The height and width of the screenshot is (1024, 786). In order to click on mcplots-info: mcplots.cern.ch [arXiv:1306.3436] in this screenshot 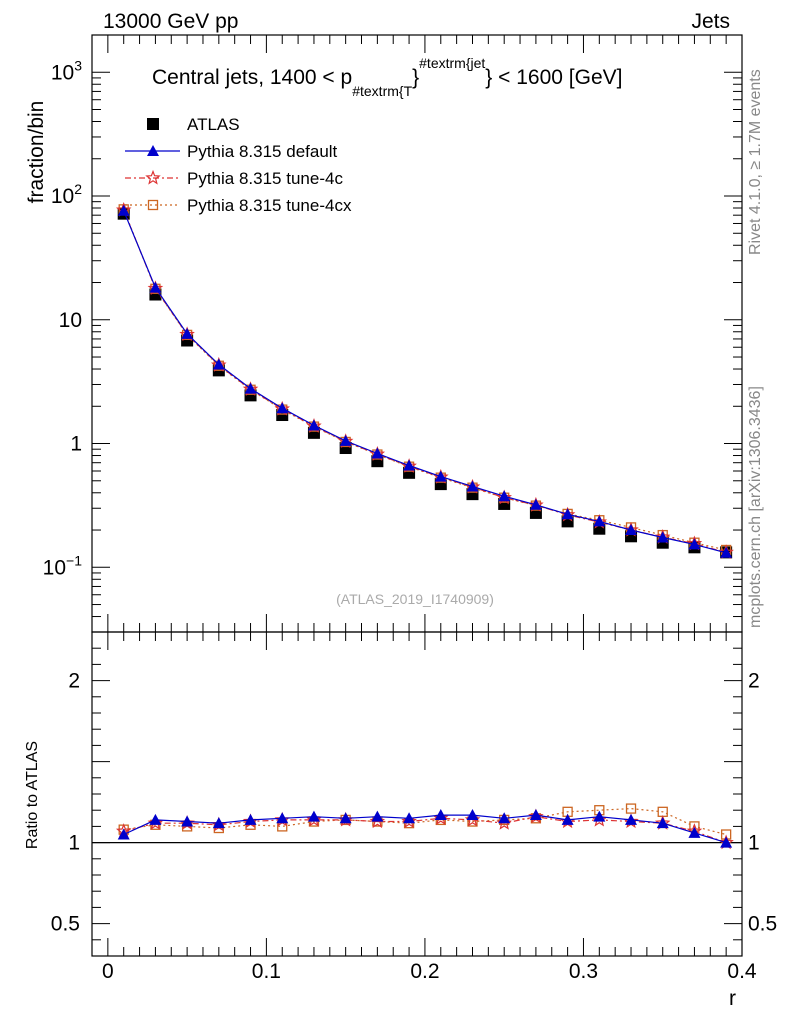, I will do `click(755, 507)`.